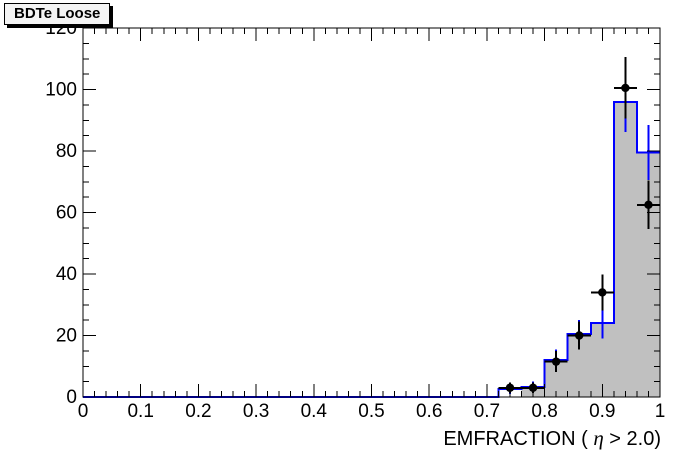  I want to click on x-axis-tick-label: 0.8, so click(544, 411).